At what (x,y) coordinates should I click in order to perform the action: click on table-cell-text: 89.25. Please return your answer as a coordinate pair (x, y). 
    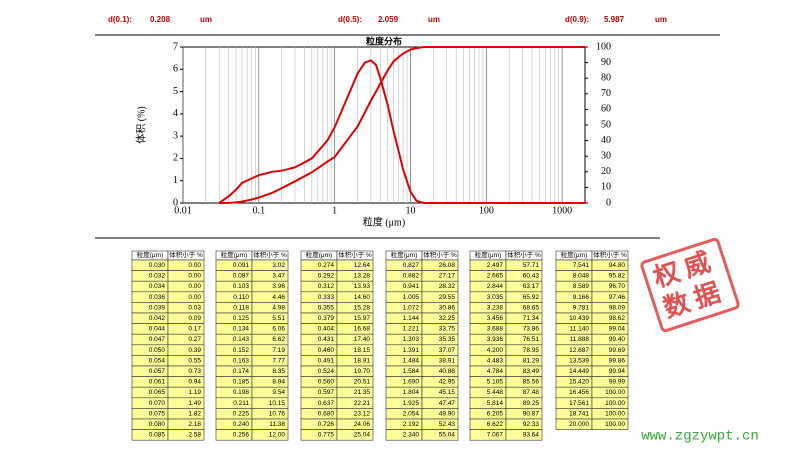
    Looking at the image, I should click on (531, 403).